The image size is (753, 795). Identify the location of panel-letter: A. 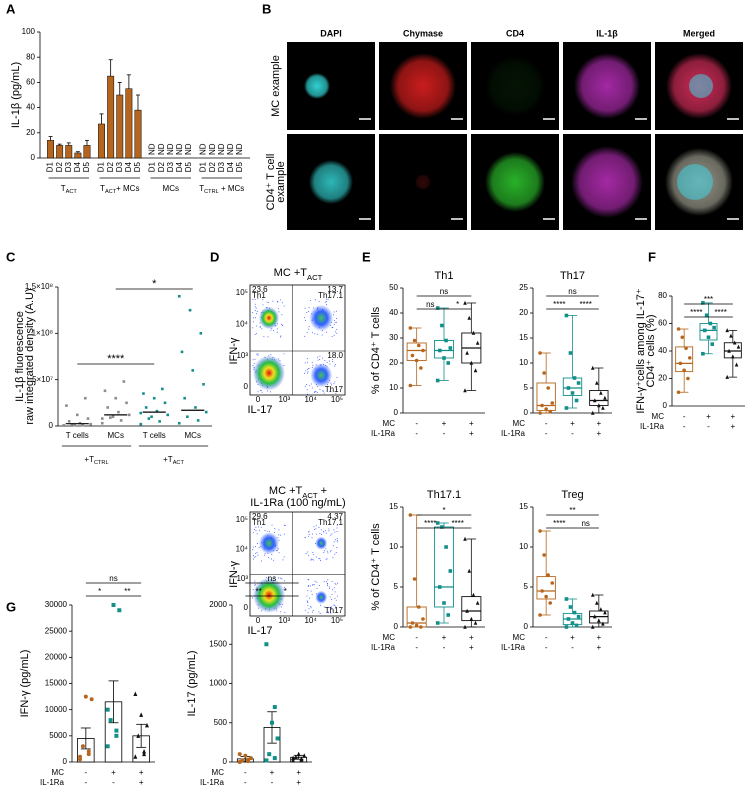
(11, 8).